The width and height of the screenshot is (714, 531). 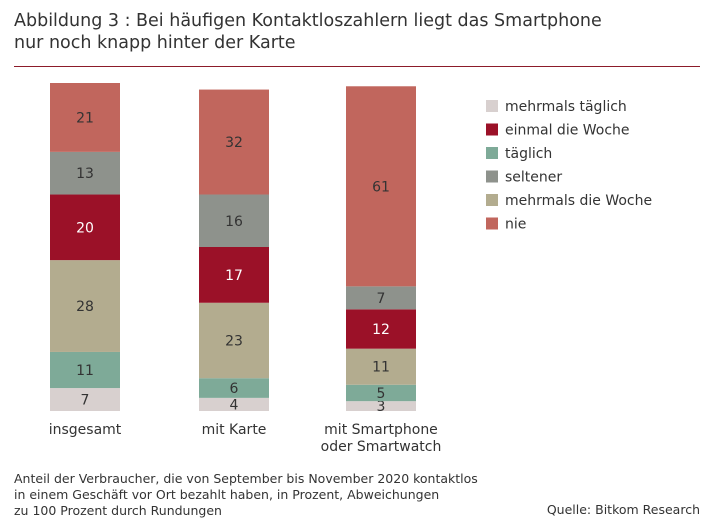 What do you see at coordinates (381, 447) in the screenshot?
I see `category-label-2-1: oder Smartwatch` at bounding box center [381, 447].